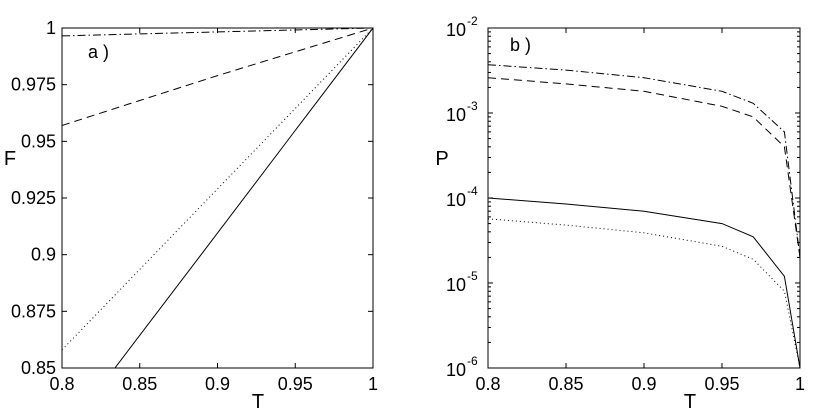  Describe the element at coordinates (43, 255) in the screenshot. I see `y-tick-label: 0.9` at that location.